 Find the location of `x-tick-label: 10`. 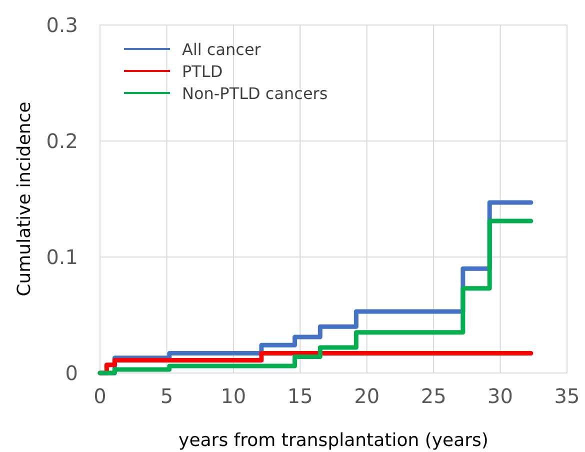

x-tick-label: 10 is located at coordinates (233, 396).